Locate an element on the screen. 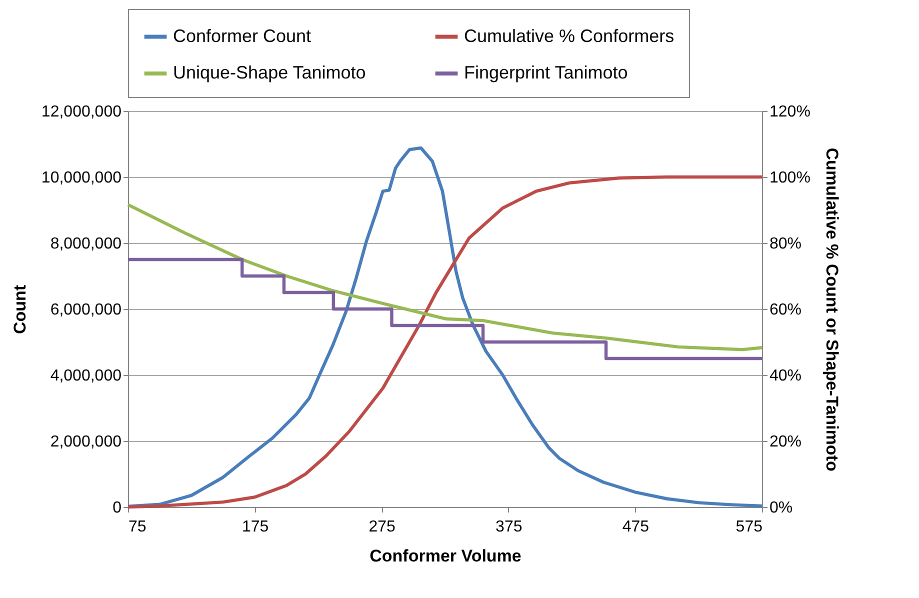 The width and height of the screenshot is (919, 598). x-tick-label: 275 is located at coordinates (382, 527).